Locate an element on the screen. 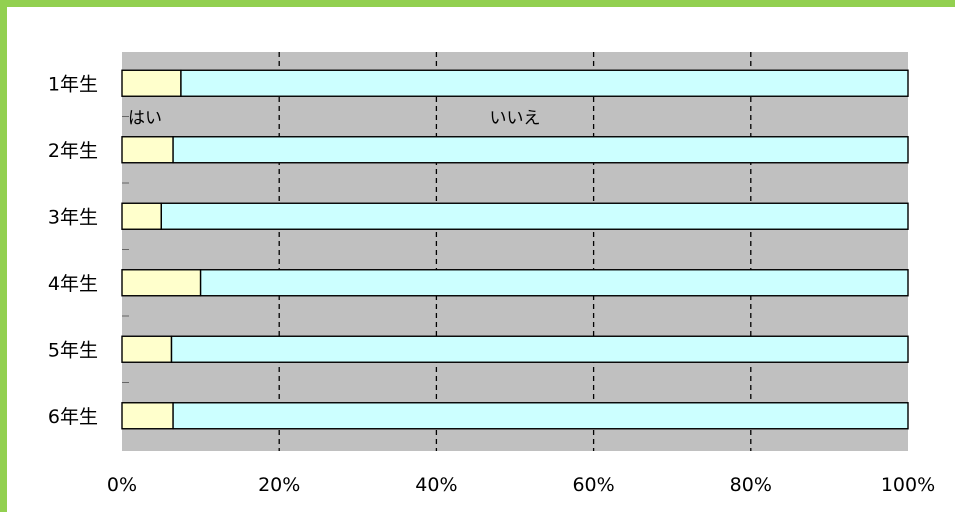  x-tick-label: 100% is located at coordinates (908, 485).